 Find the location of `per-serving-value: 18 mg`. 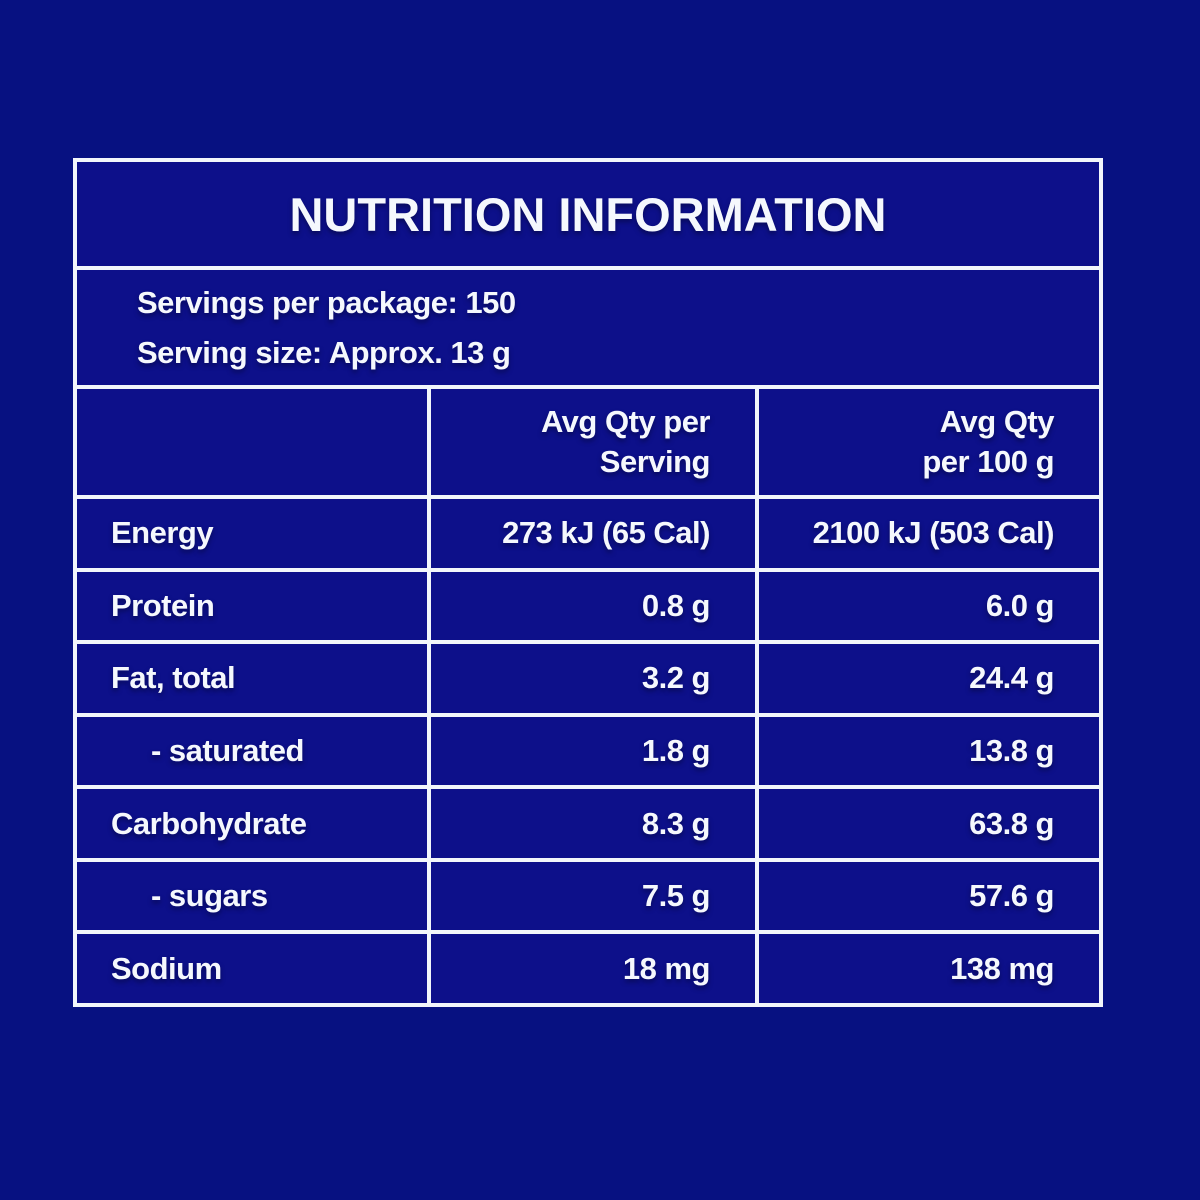

per-serving-value: 18 mg is located at coordinates (666, 968).